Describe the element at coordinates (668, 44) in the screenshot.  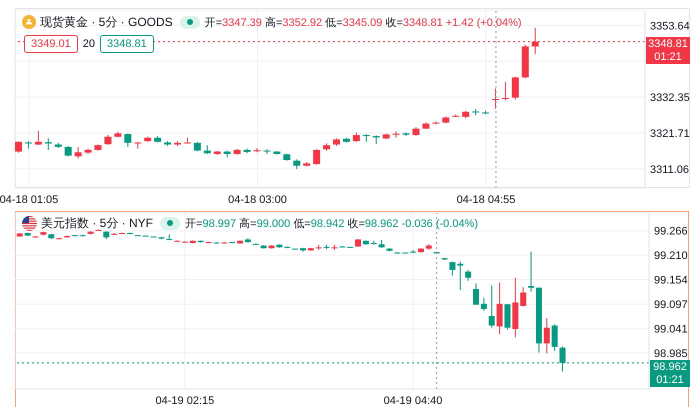
I see `text: 3348.81` at that location.